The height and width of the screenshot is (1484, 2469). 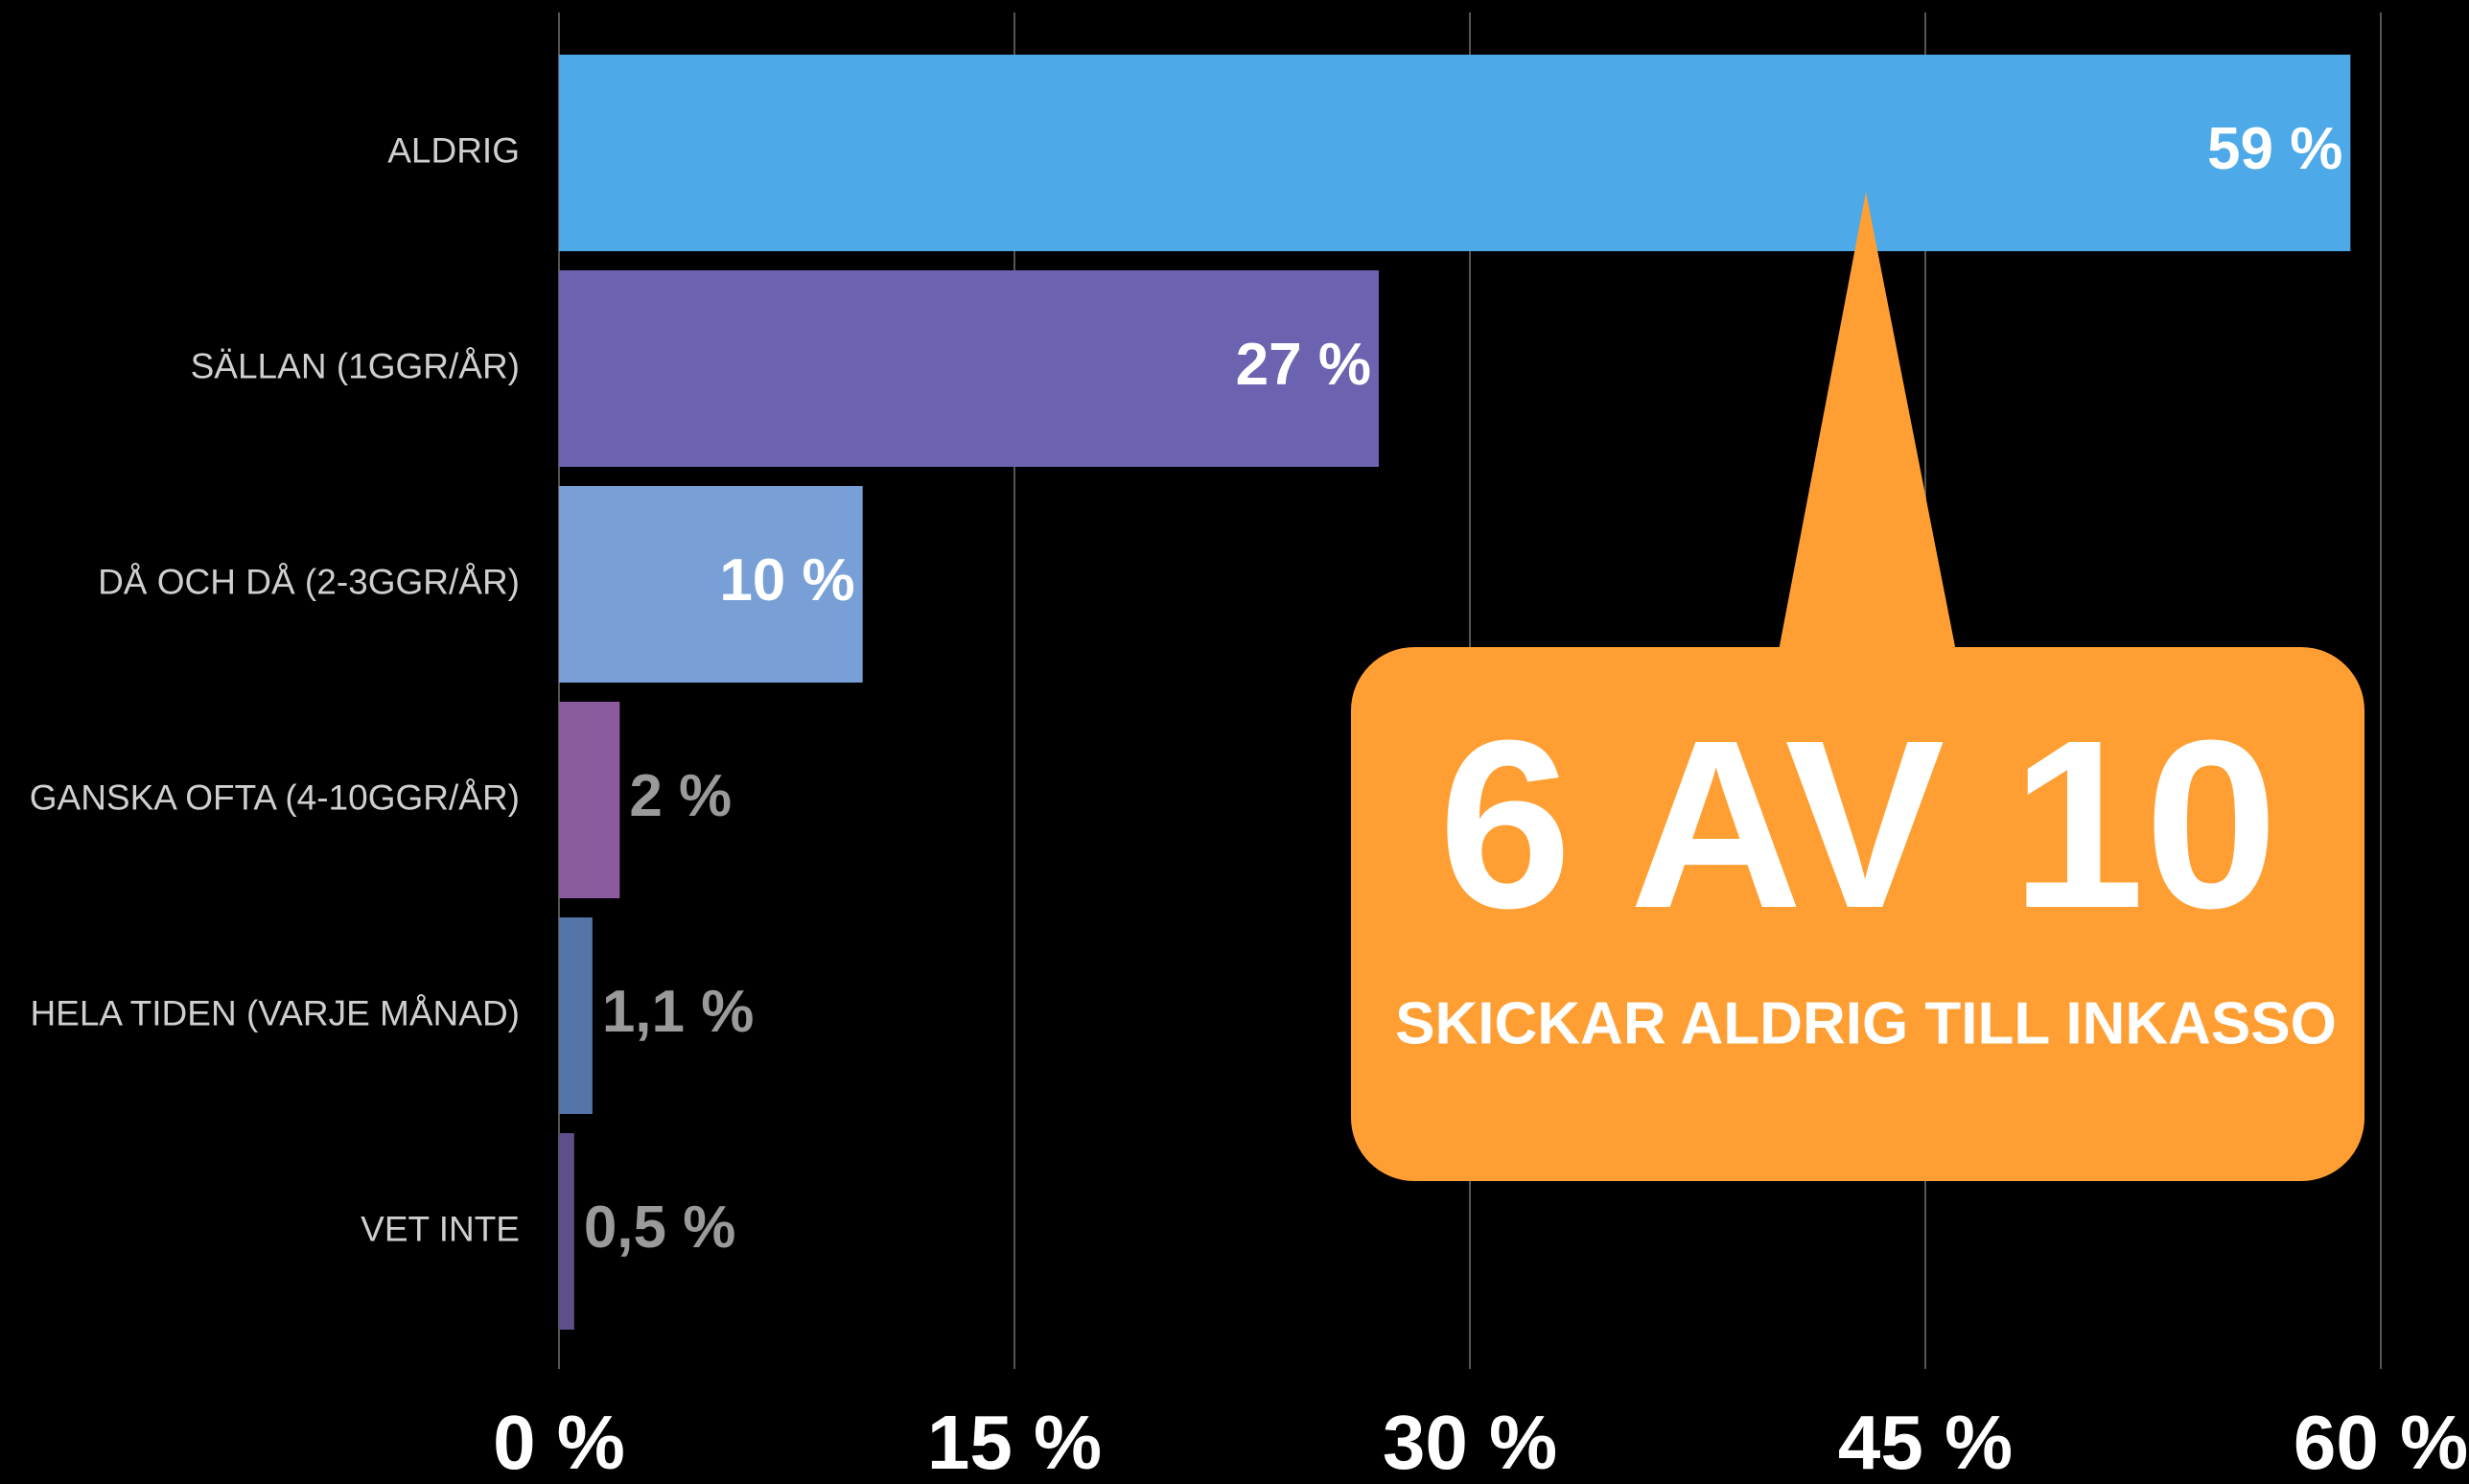 I want to click on callout-headline: 6 AV 10, so click(x=1858, y=824).